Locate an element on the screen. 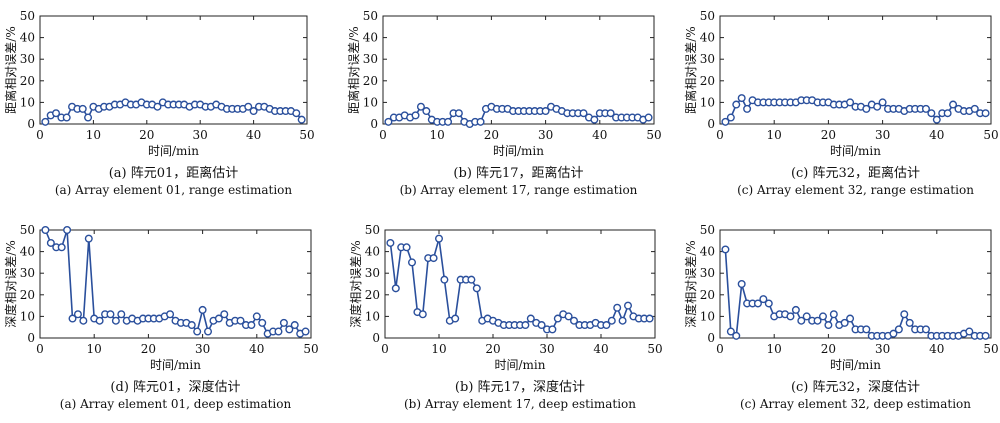 The height and width of the screenshot is (423, 1000). y-tick-label-f-5: 50 is located at coordinates (707, 230).